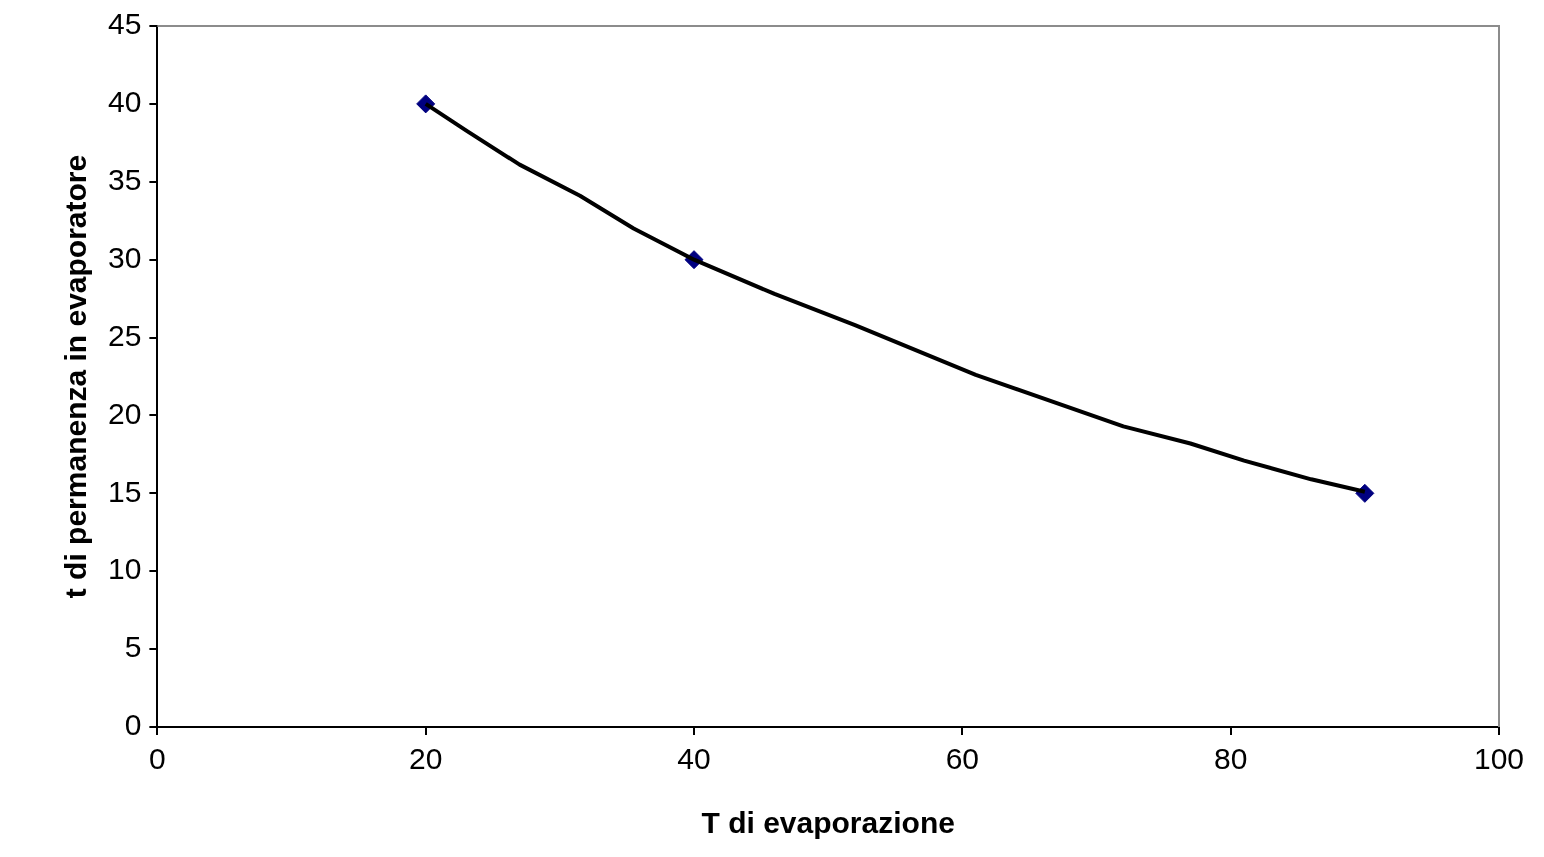 The width and height of the screenshot is (1544, 857). I want to click on x-tick-label: 80, so click(1230, 759).